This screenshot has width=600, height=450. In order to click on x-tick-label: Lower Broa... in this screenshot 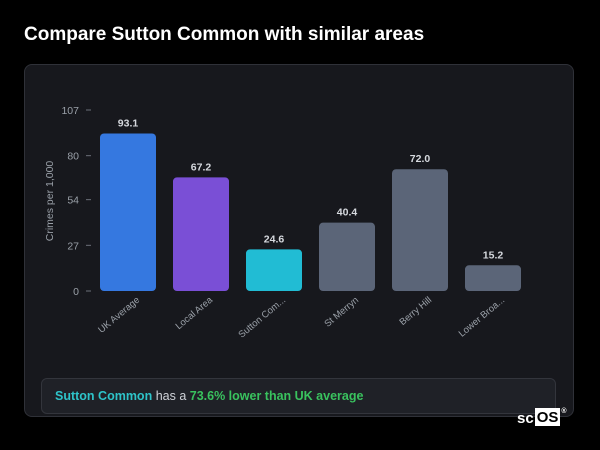, I will do `click(482, 317)`.